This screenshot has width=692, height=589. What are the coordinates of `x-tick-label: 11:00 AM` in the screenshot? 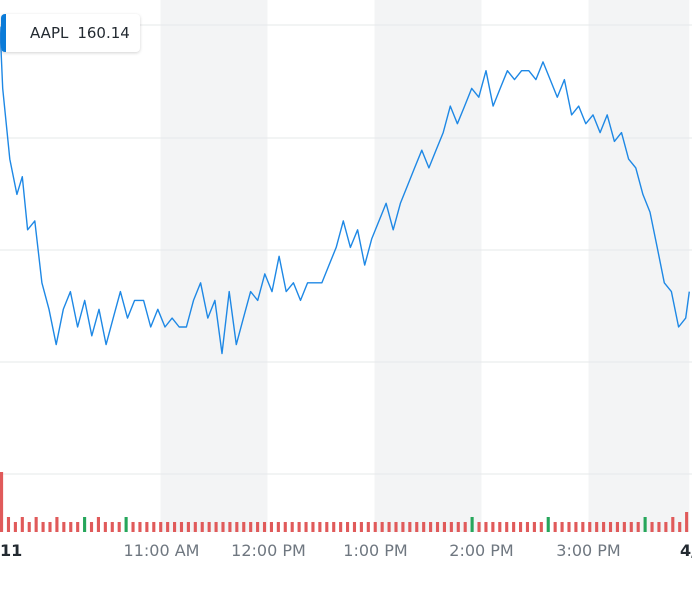 It's located at (161, 550).